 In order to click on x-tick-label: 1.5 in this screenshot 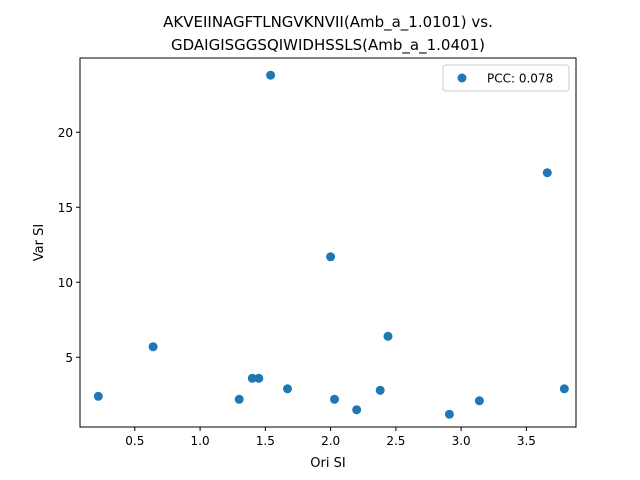, I will do `click(265, 441)`.